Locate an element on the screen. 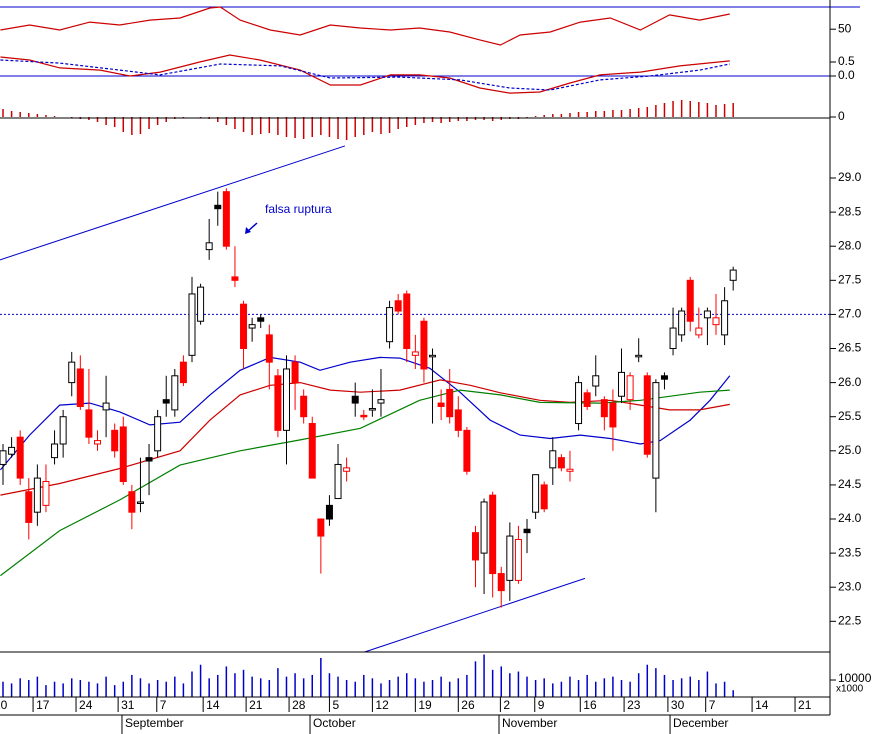 This screenshot has width=889, height=734. x-tick-label: 23 is located at coordinates (634, 705).